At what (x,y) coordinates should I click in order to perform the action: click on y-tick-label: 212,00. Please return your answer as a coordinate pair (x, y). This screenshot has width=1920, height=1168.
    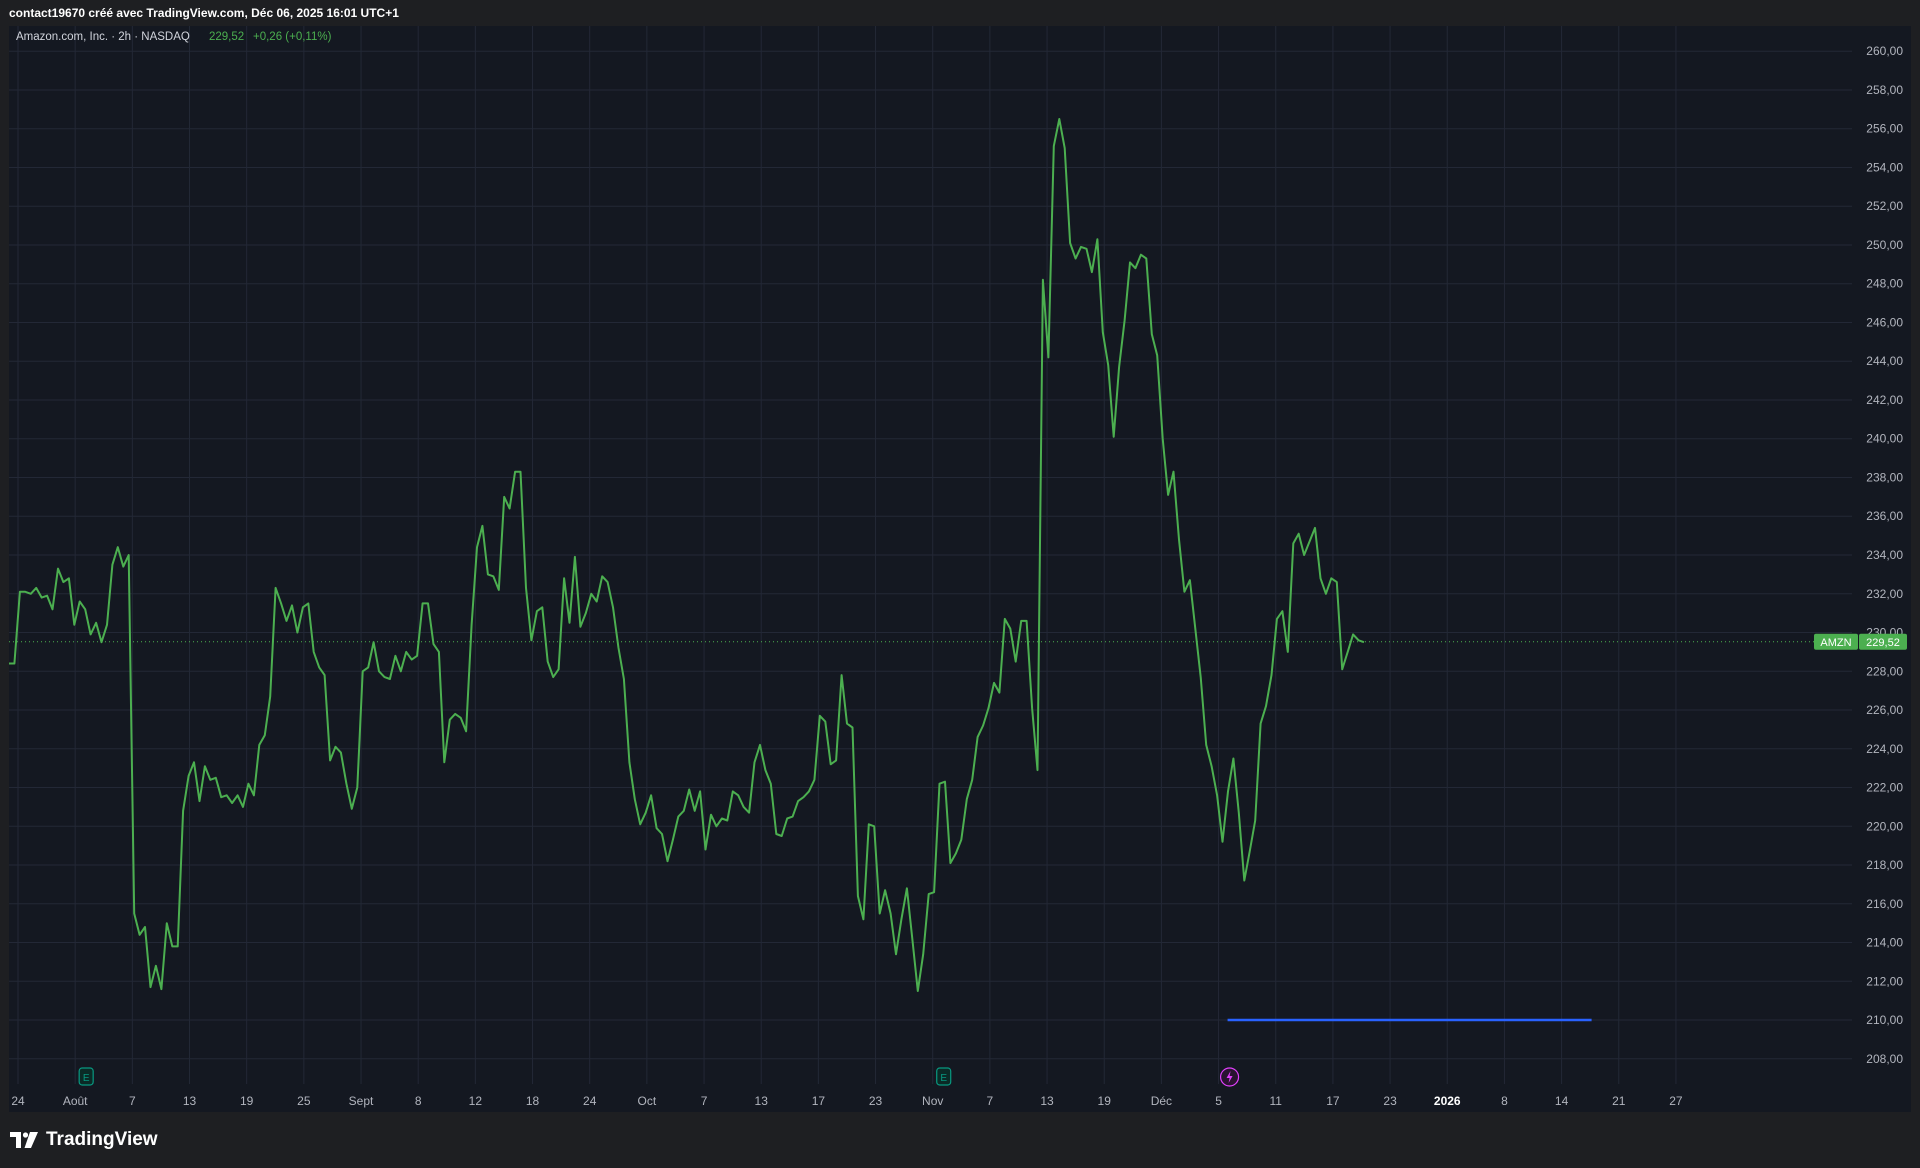
    Looking at the image, I should click on (1884, 981).